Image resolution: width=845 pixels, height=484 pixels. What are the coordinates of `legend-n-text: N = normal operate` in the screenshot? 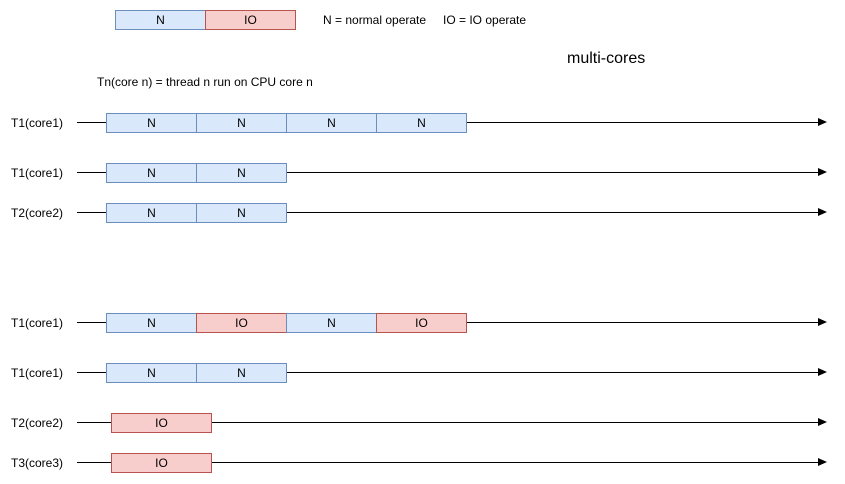 It's located at (375, 20).